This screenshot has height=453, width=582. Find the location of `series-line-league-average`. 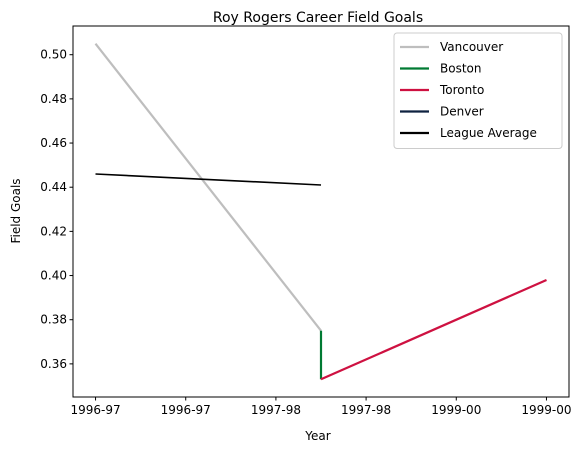

series-line-league-average is located at coordinates (208, 179).